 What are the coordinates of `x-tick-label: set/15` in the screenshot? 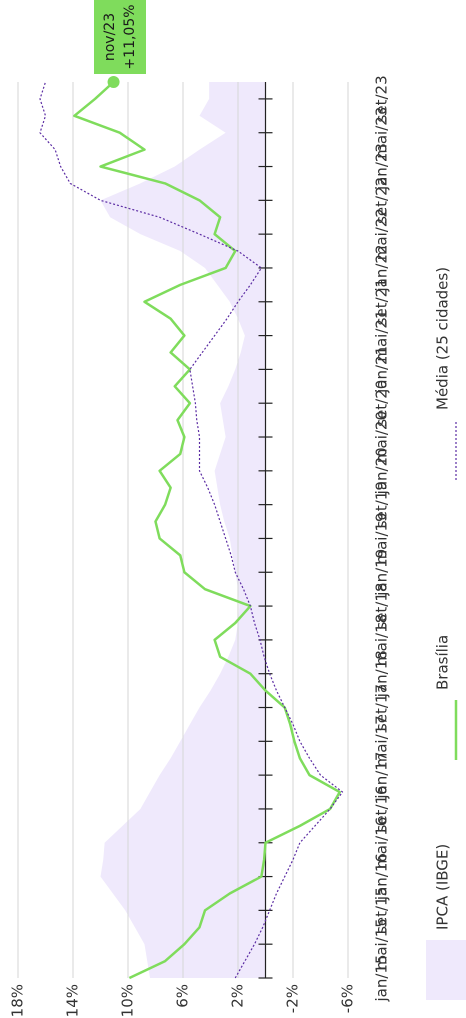 It's located at (382, 910).